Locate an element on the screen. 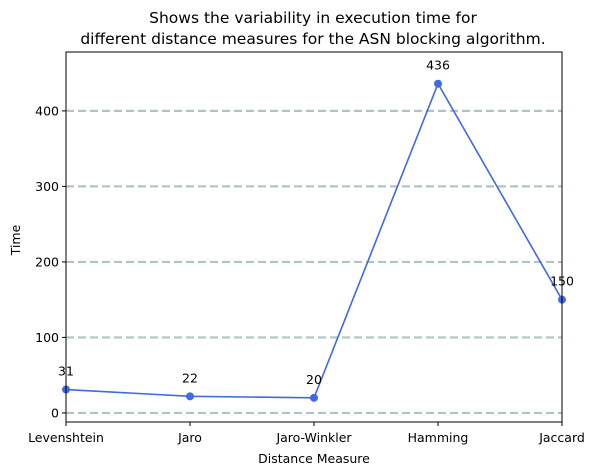  data-label: 436 is located at coordinates (438, 65).